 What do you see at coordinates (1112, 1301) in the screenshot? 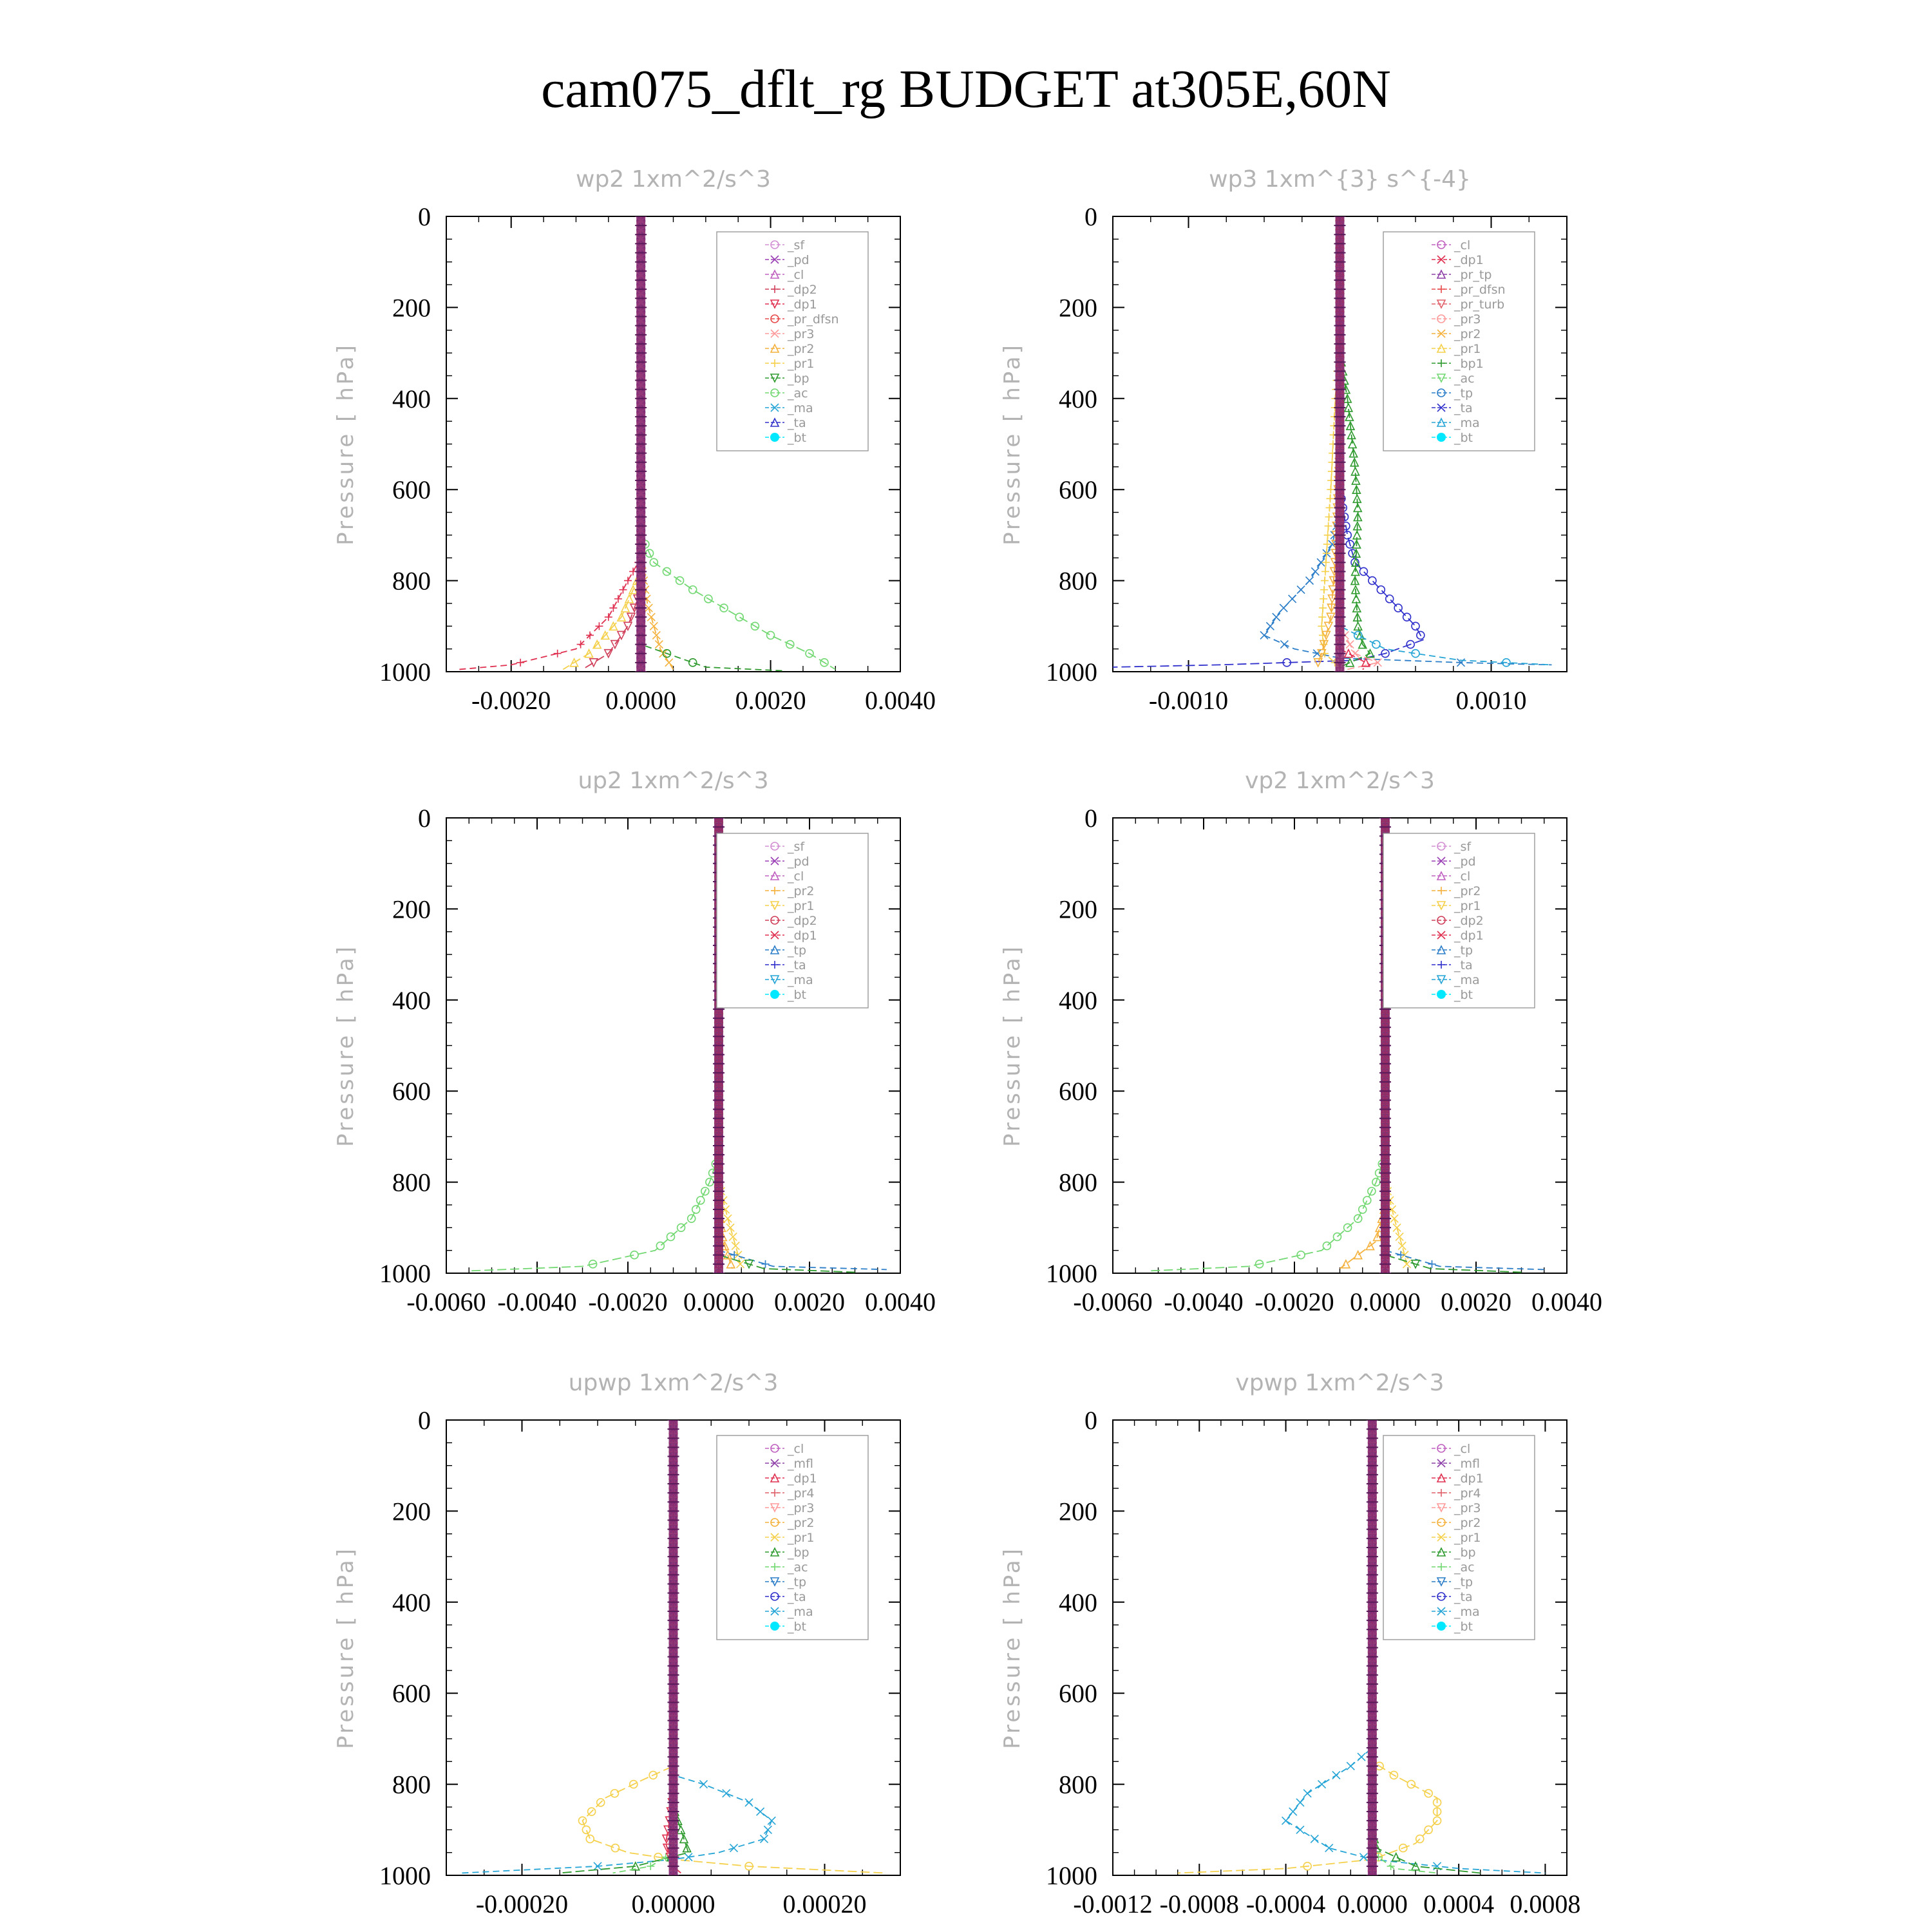
I see `x-tick-label: -0.0060` at bounding box center [1112, 1301].